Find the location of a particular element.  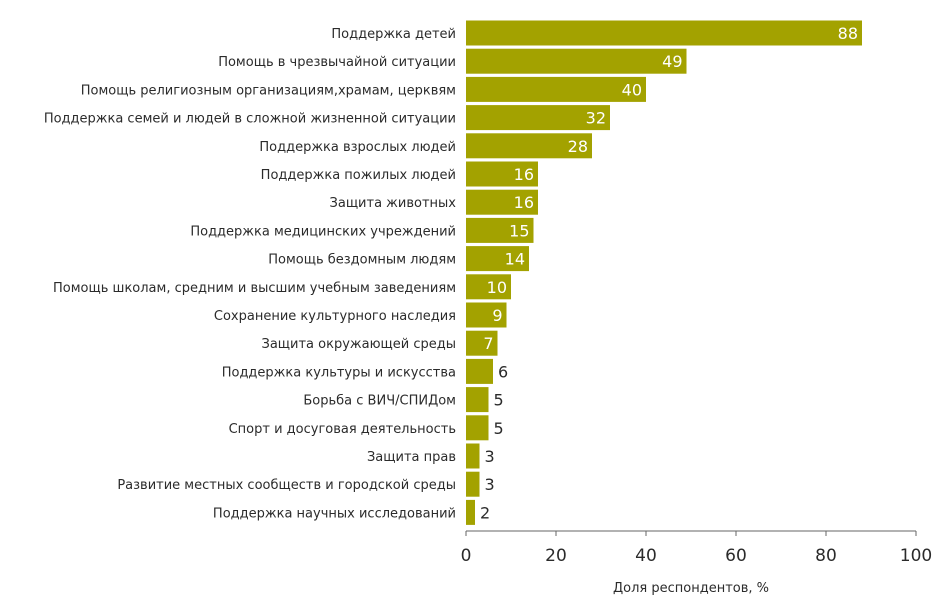

data-label: 2 is located at coordinates (485, 512).